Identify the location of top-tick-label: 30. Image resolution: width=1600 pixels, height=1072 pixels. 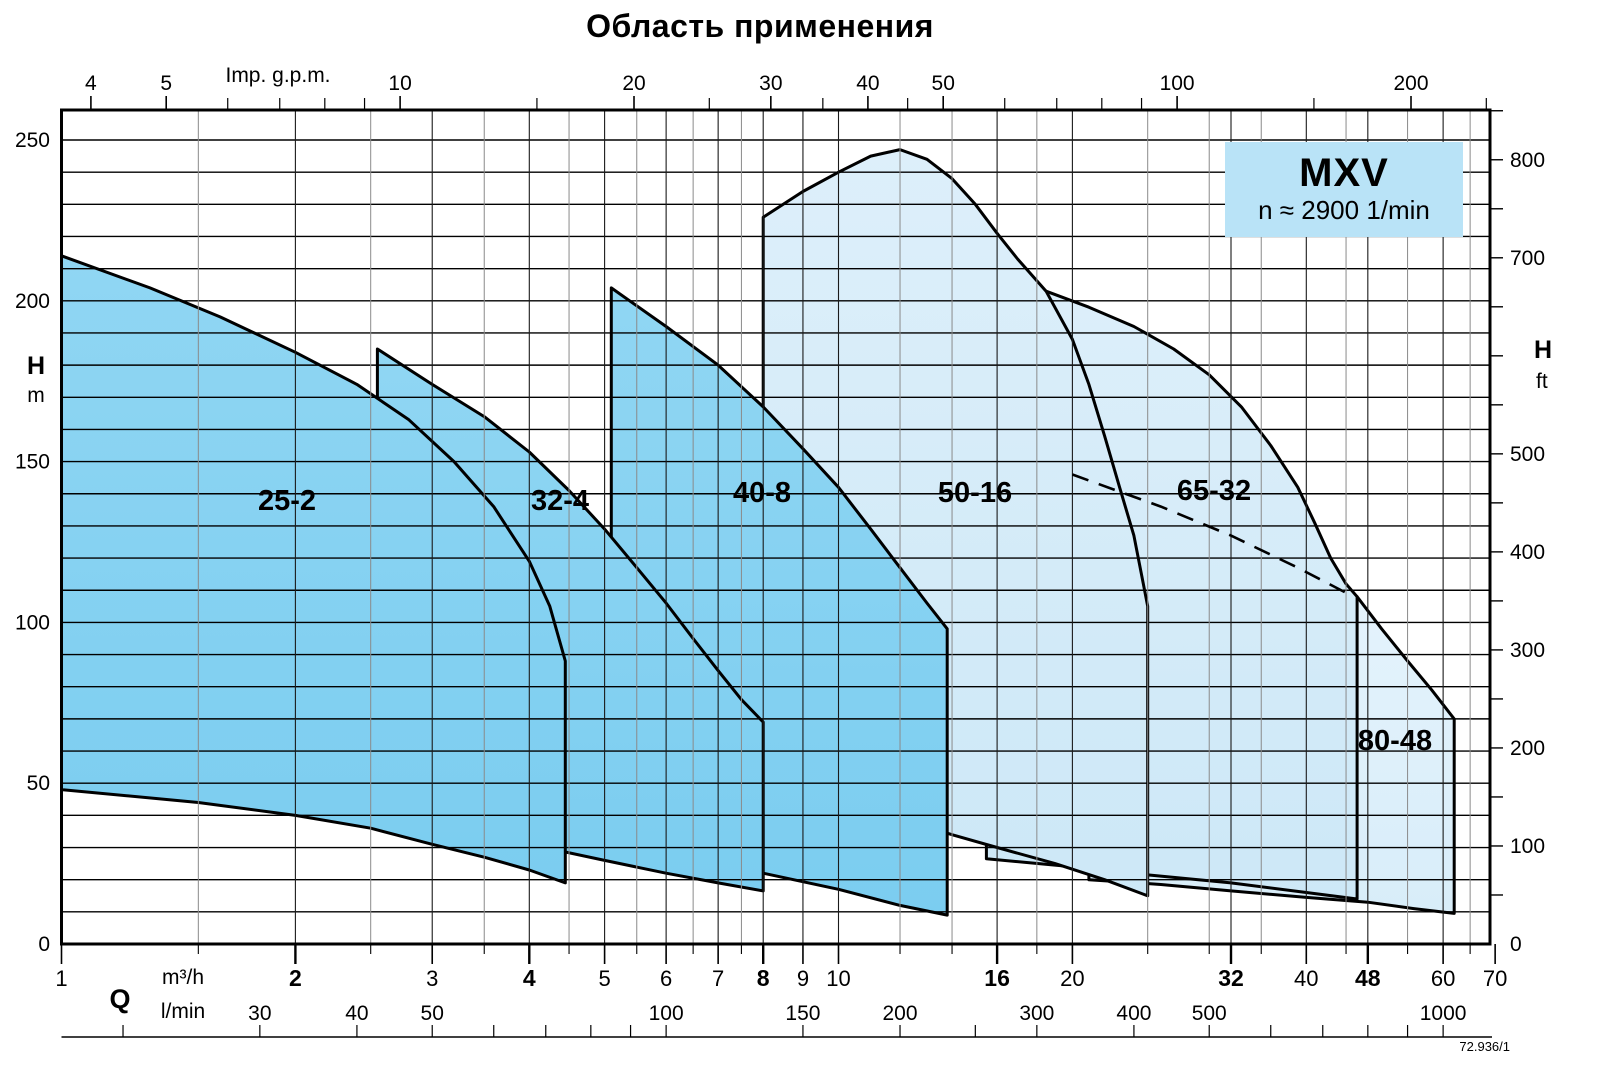
(770, 83).